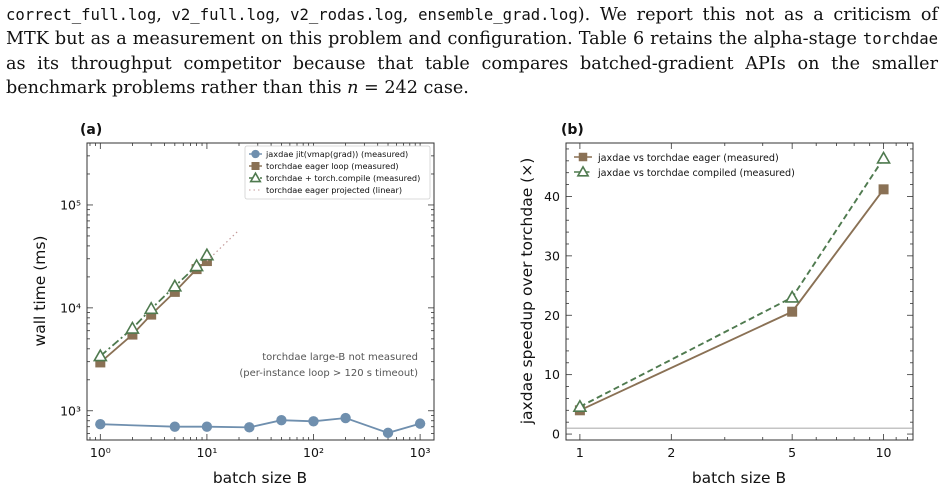 Image resolution: width=944 pixels, height=490 pixels. What do you see at coordinates (696, 173) in the screenshot?
I see `legend-label-vs-compiled: jaxdae vs torchdae compiled (measured)` at bounding box center [696, 173].